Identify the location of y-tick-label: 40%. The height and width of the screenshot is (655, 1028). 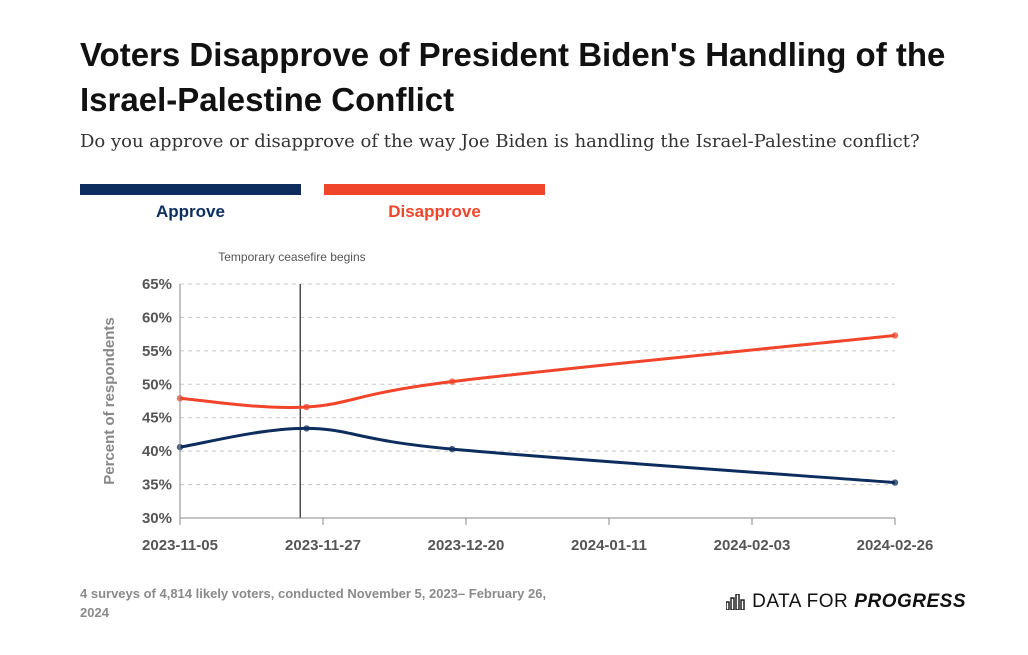
(157, 451).